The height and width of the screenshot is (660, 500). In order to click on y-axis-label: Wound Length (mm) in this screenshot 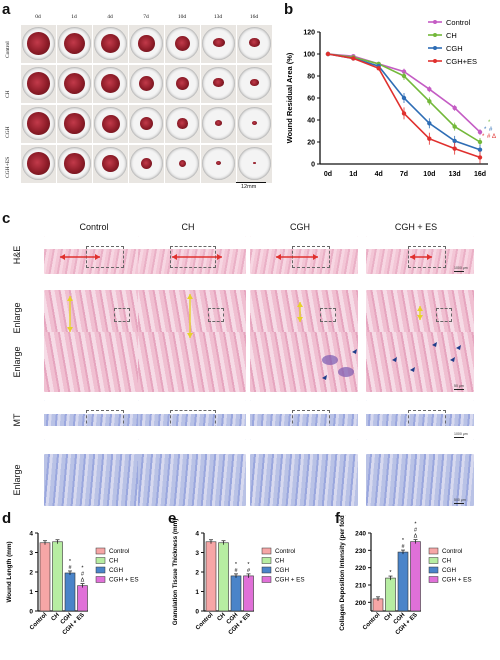, I will do `click(9, 571)`.